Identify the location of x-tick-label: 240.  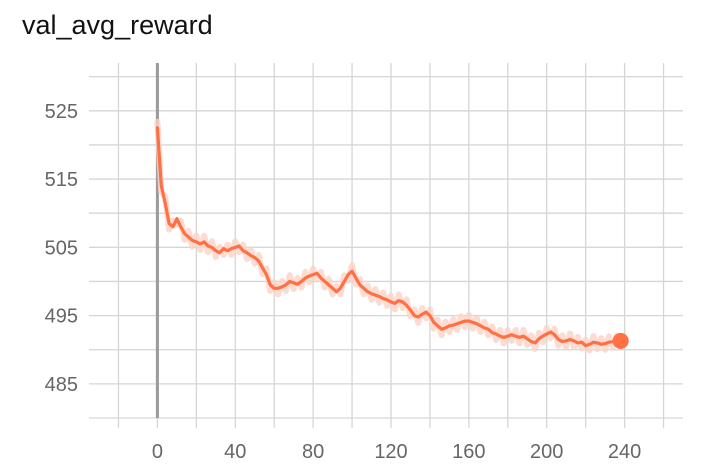
(624, 452).